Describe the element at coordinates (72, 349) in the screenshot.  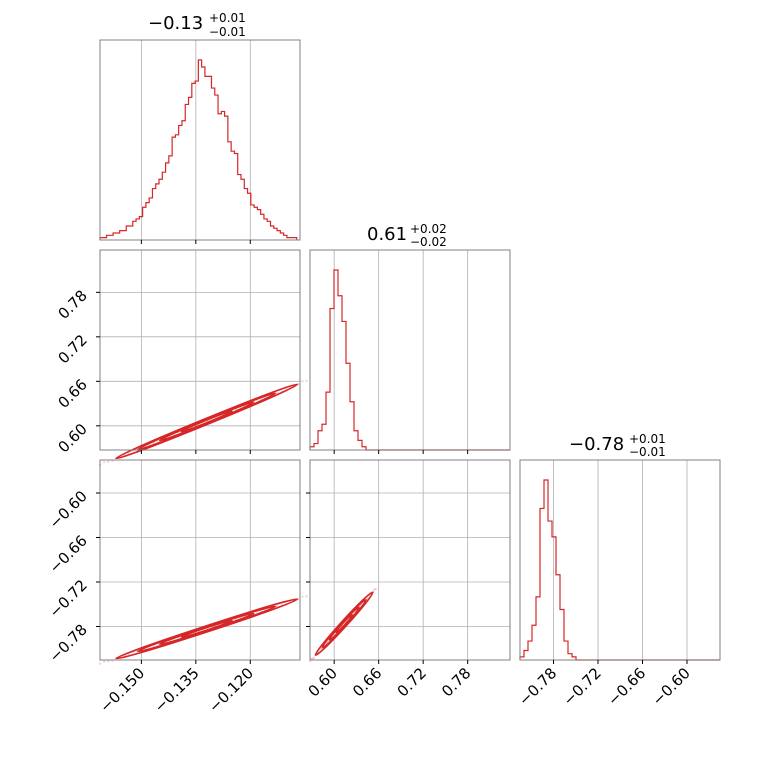
I see `ytick-label-param-2-2: 0.72` at that location.